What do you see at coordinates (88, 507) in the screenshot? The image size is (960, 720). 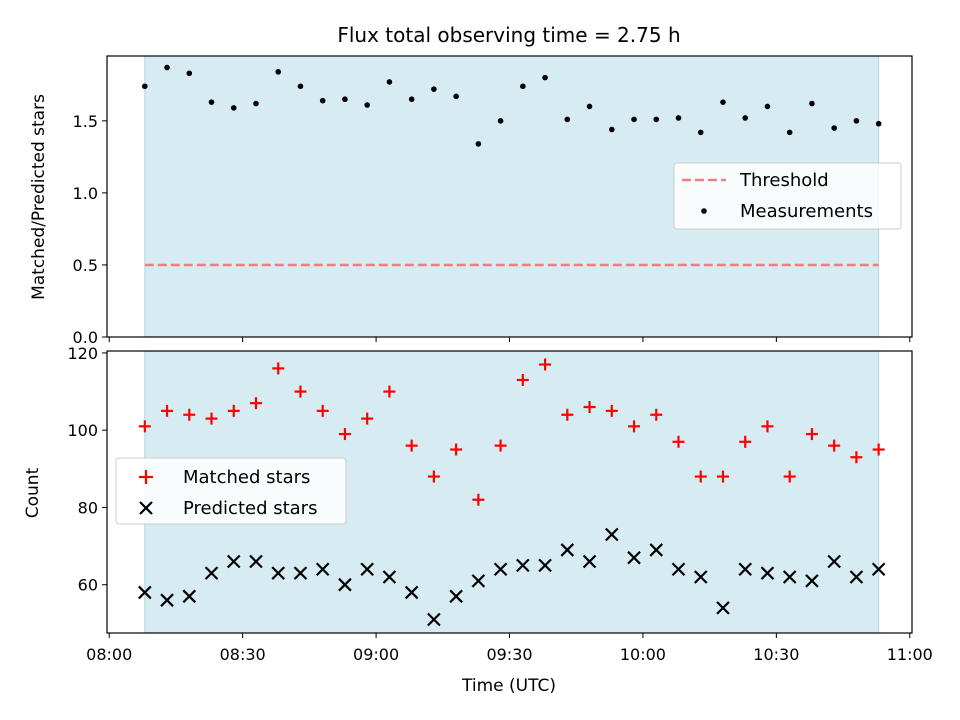 I see `y-tick-label: 80` at bounding box center [88, 507].